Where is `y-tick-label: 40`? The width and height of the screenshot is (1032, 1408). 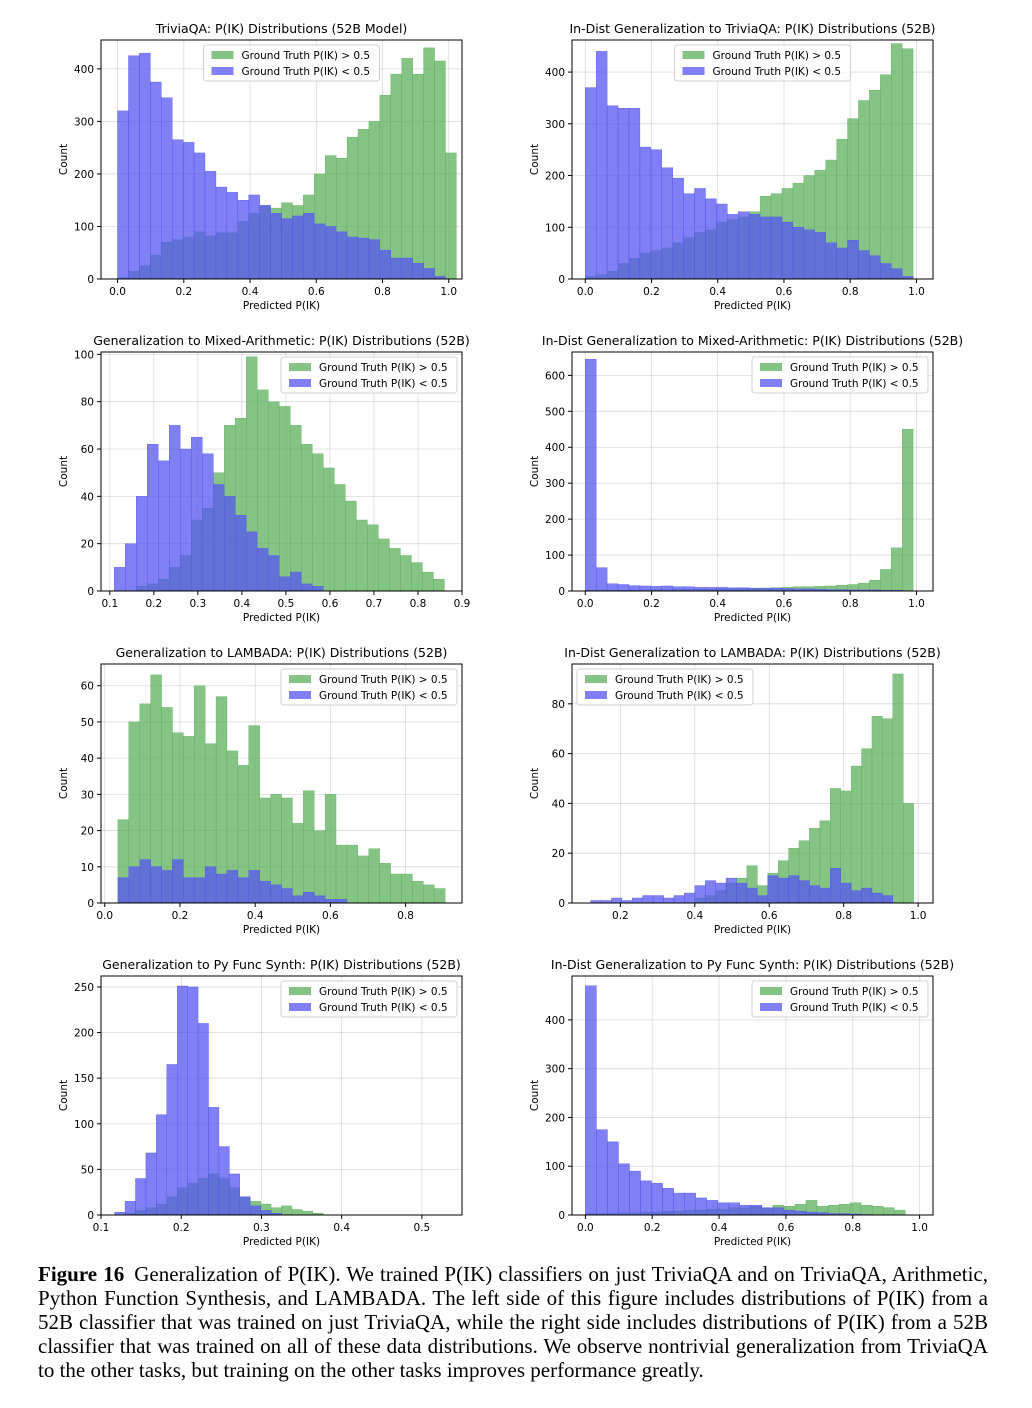 y-tick-label: 40 is located at coordinates (558, 804).